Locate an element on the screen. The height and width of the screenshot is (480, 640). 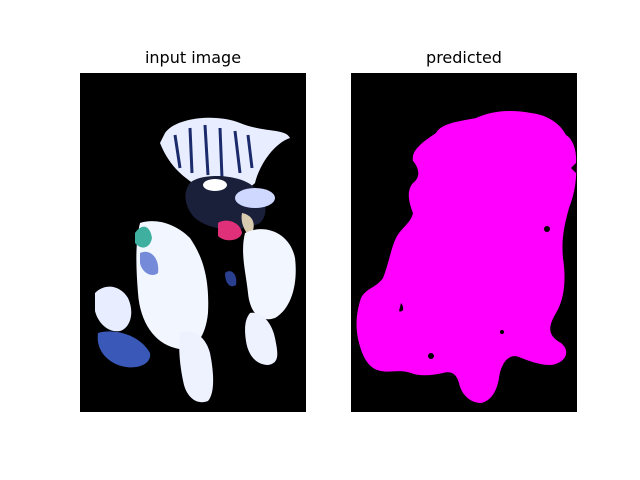
predicted-title: predicted is located at coordinates (464, 57).